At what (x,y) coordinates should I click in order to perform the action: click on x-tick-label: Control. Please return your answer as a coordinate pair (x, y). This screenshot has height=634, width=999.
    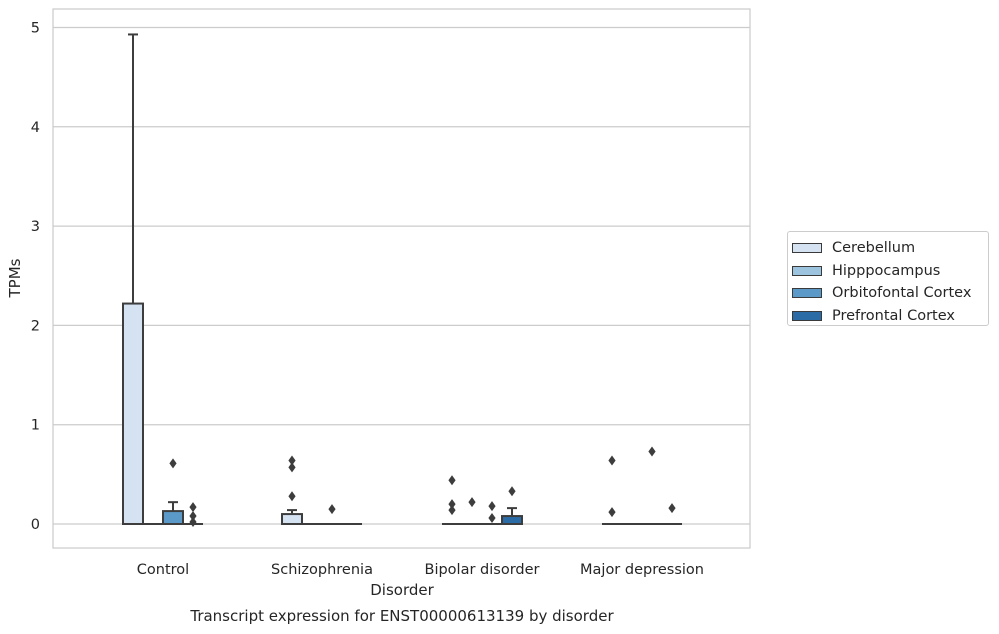
    Looking at the image, I should click on (163, 570).